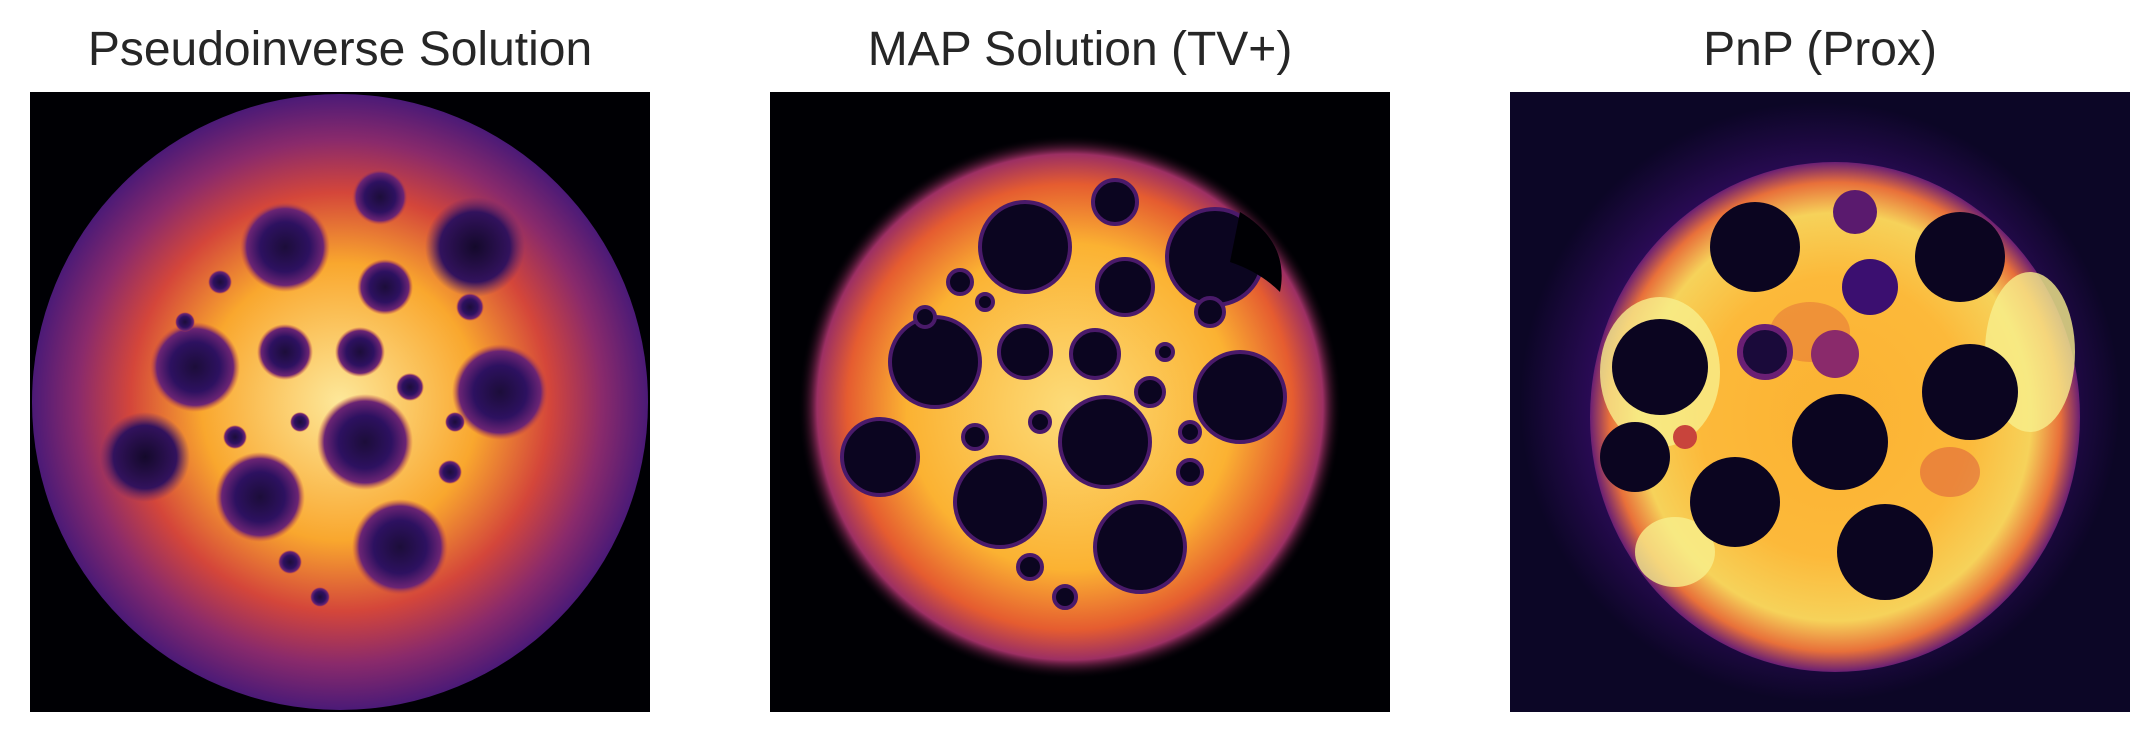 The image size is (2152, 737). What do you see at coordinates (340, 49) in the screenshot?
I see `panel-title: Pseudoinverse Solution` at bounding box center [340, 49].